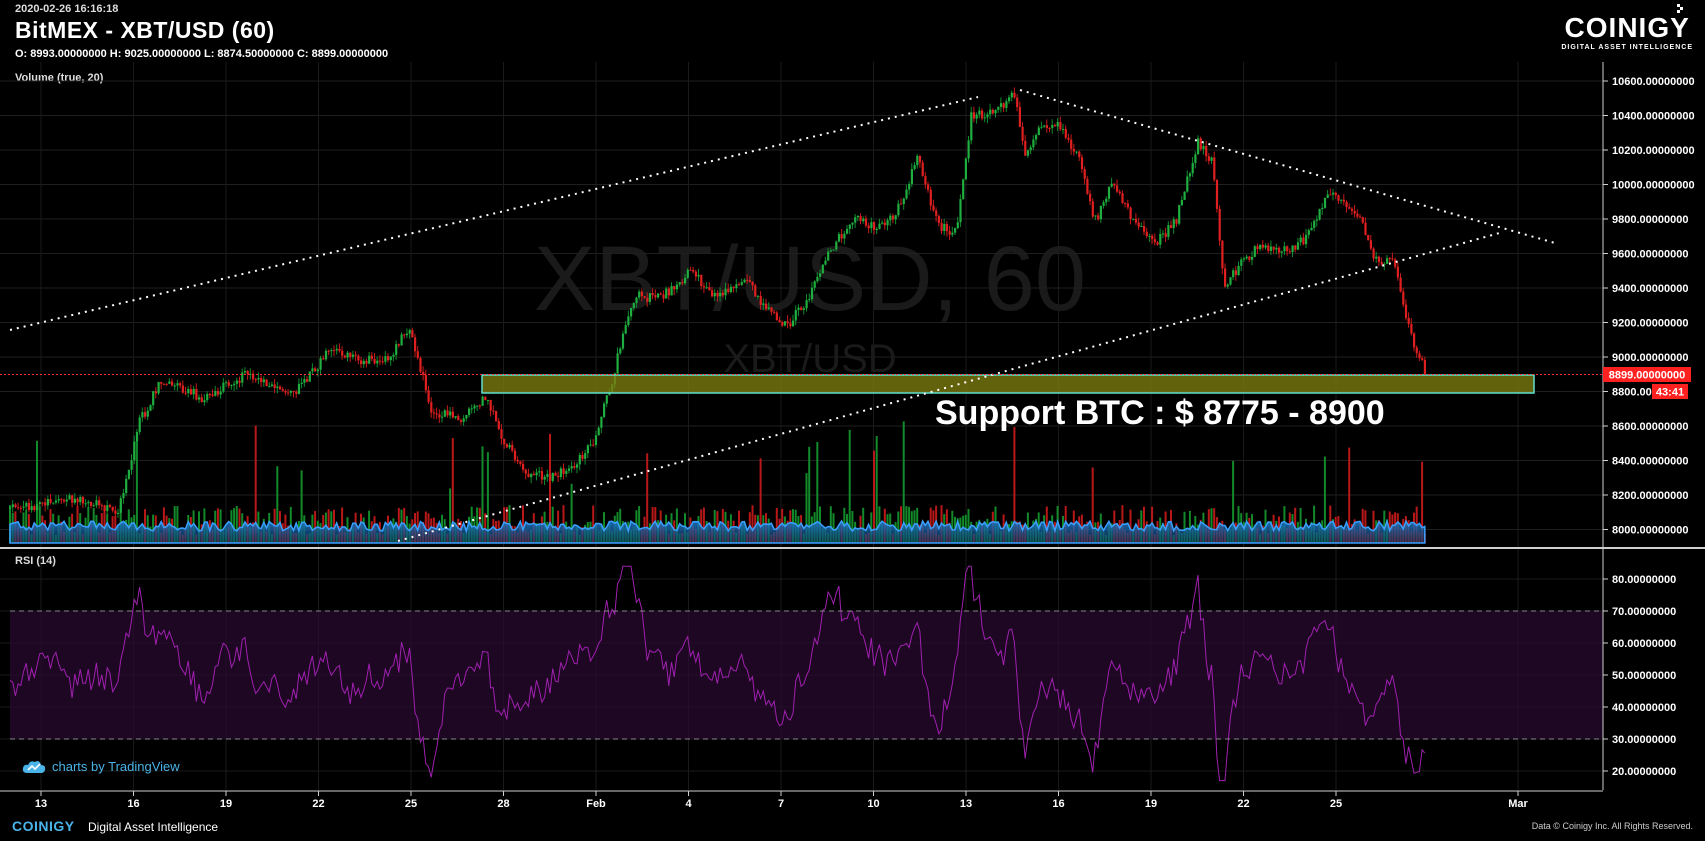  I want to click on tradingview-credit: charts by TradingView, so click(101, 766).